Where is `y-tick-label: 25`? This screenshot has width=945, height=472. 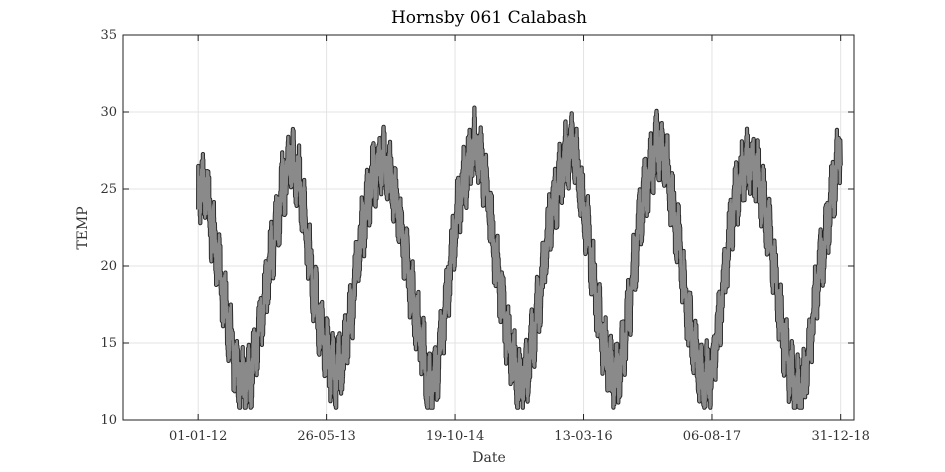
y-tick-label: 25 is located at coordinates (108, 189).